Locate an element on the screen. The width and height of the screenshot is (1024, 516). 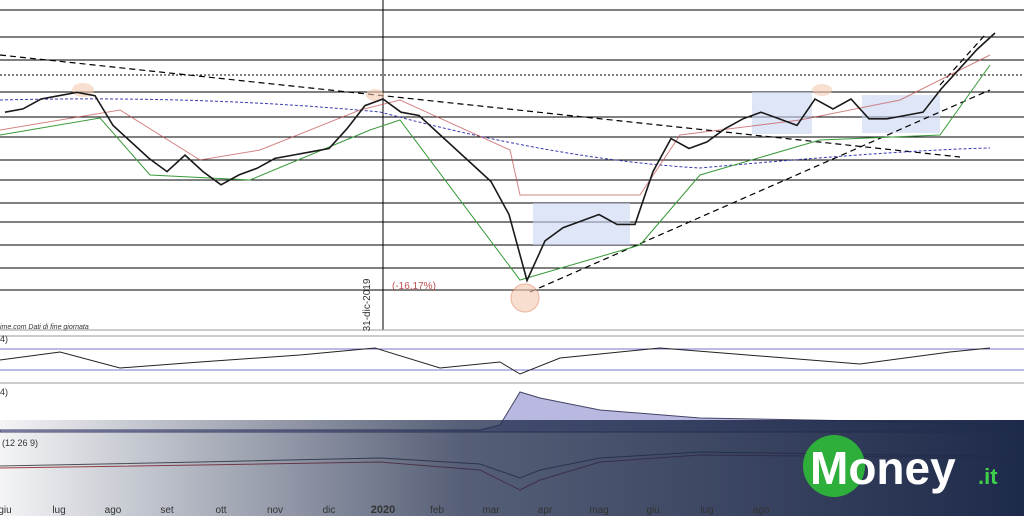
x-tick-label: apr is located at coordinates (545, 510).